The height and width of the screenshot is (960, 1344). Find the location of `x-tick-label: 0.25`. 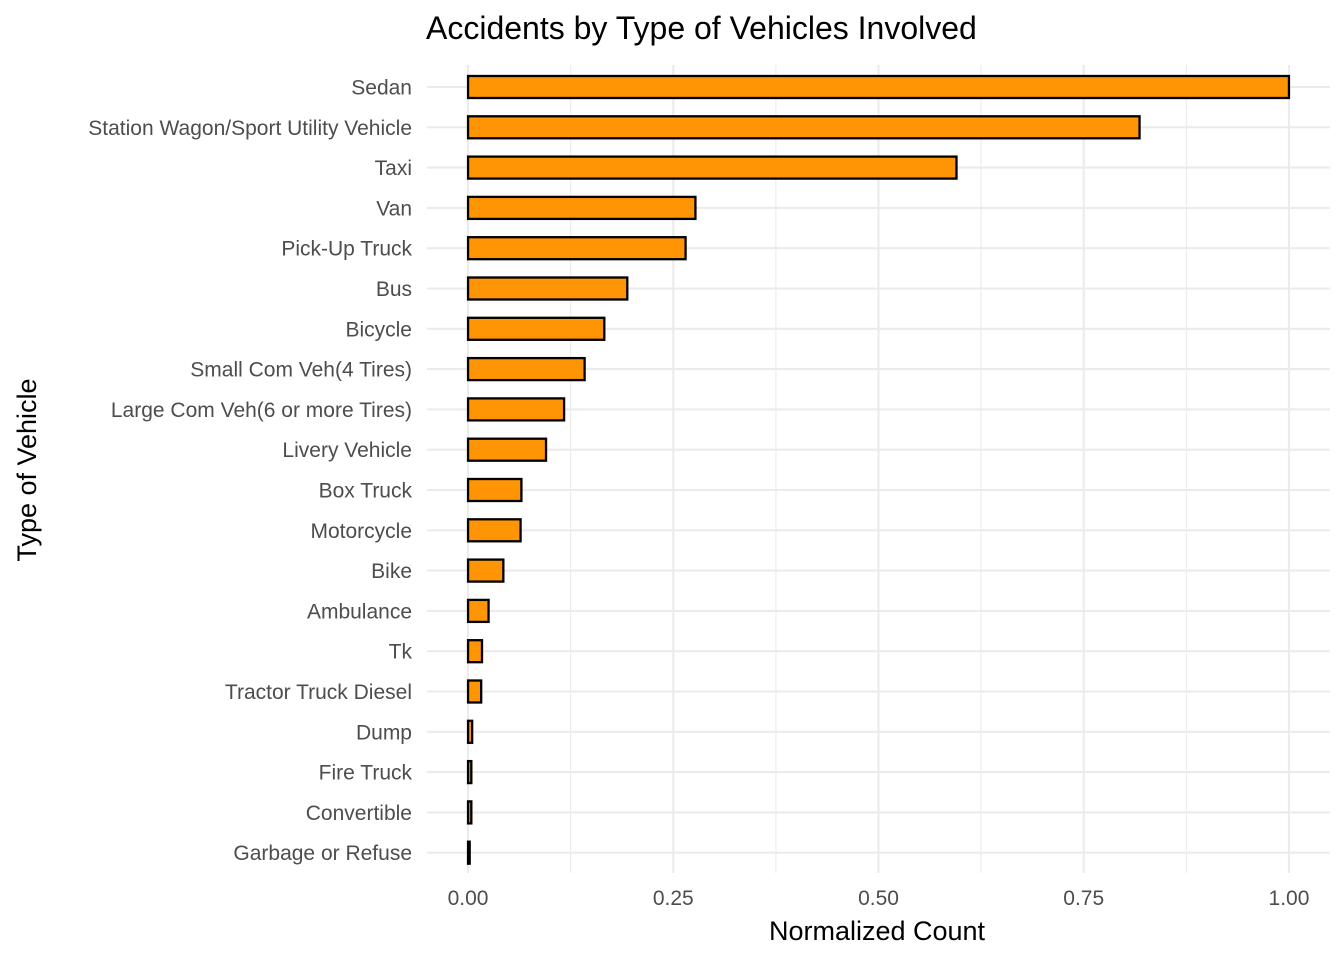

x-tick-label: 0.25 is located at coordinates (673, 898).